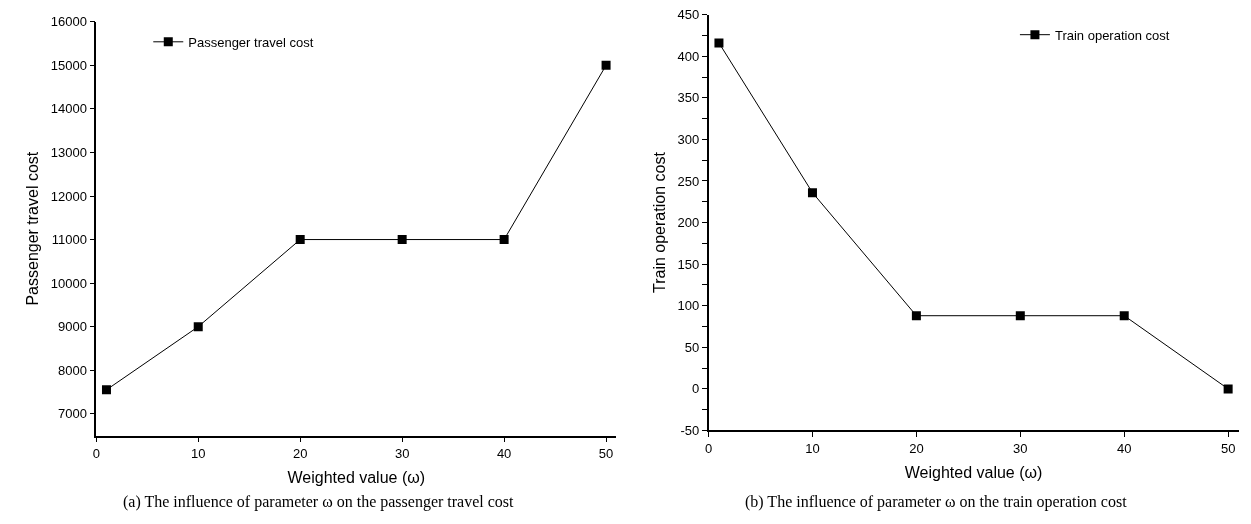 Image resolution: width=1251 pixels, height=524 pixels. What do you see at coordinates (33, 228) in the screenshot?
I see `y-axis-title: Passenger travel cost` at bounding box center [33, 228].